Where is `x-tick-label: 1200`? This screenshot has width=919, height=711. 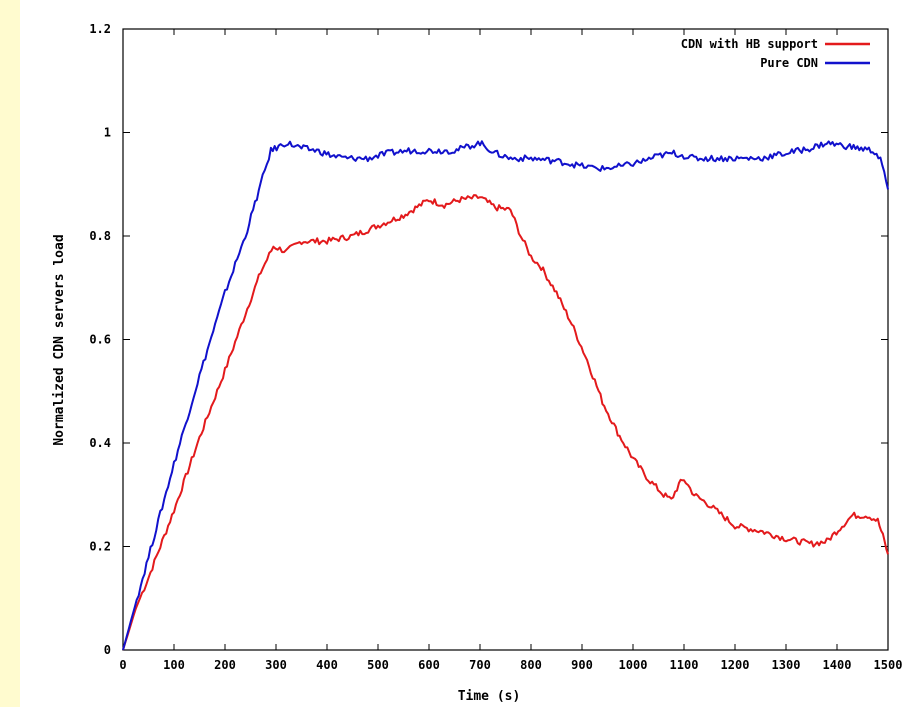
x-tick-label: 1200 is located at coordinates (735, 665).